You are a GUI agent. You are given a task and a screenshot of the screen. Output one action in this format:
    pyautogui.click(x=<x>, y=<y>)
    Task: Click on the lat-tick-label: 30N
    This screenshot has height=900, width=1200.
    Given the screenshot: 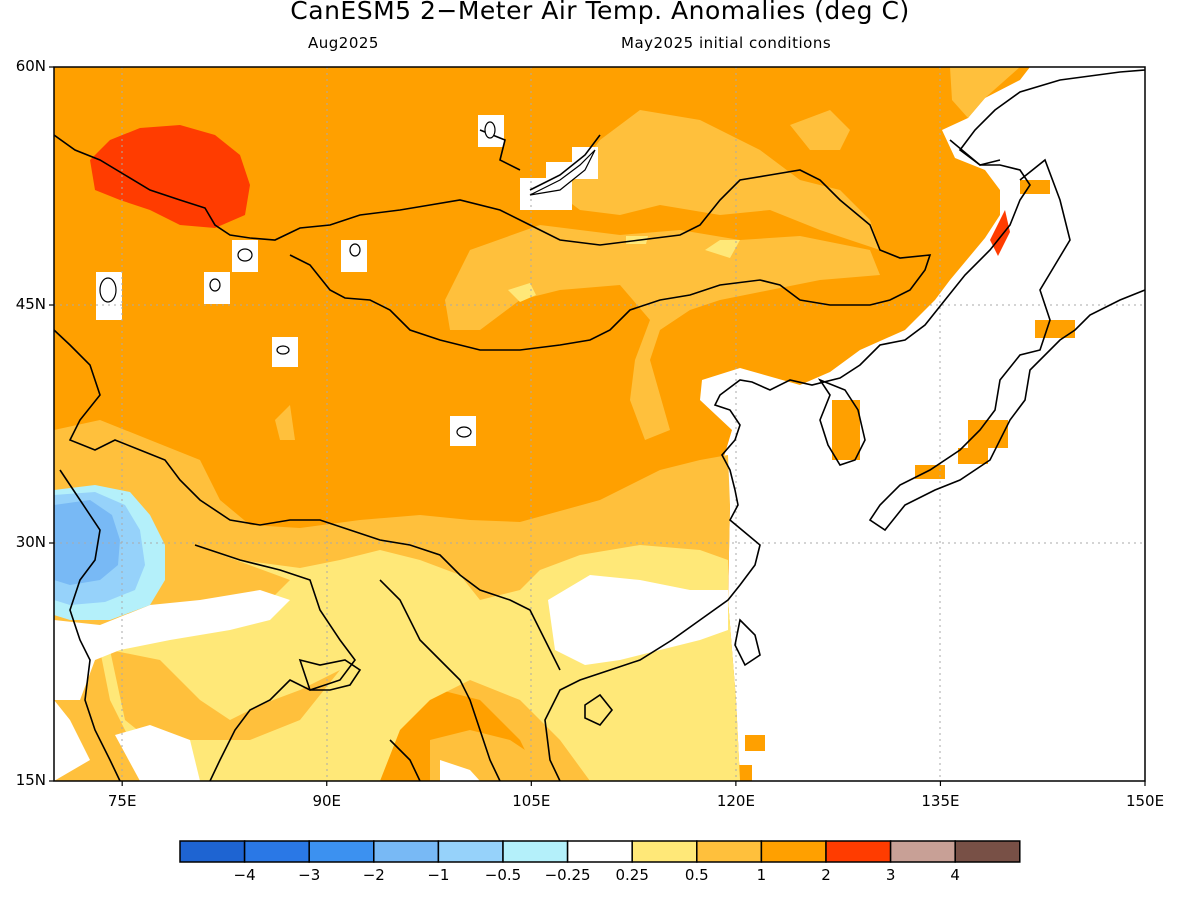 What is the action you would take?
    pyautogui.click(x=30, y=542)
    